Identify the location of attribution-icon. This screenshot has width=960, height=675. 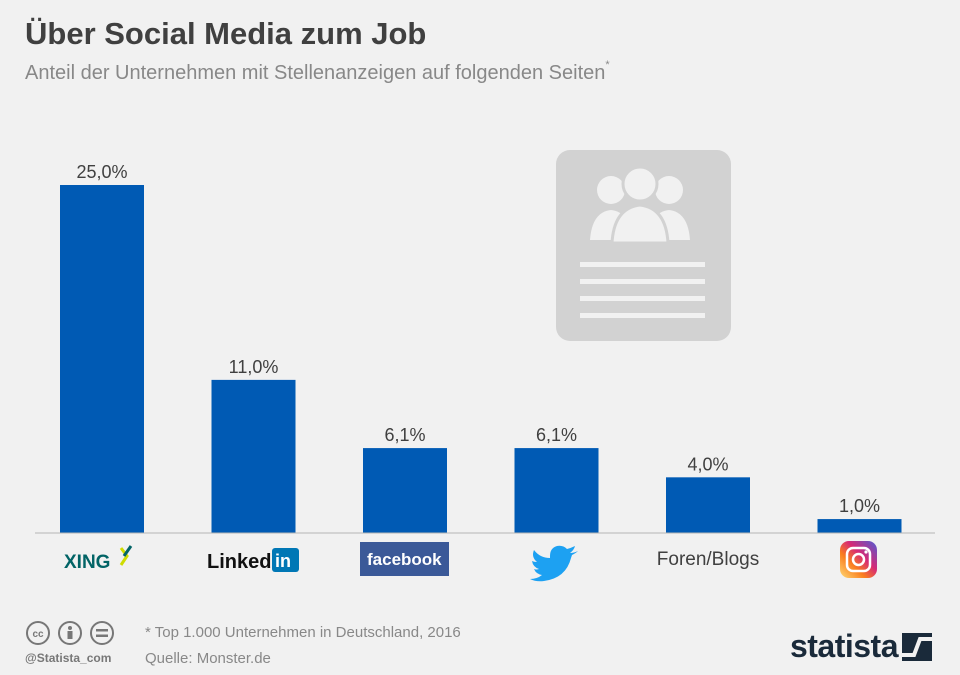
(70, 633).